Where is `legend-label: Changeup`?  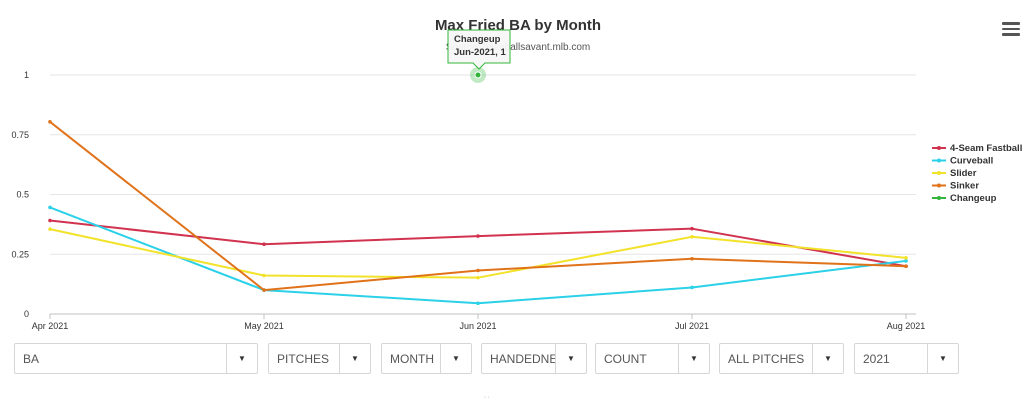
legend-label: Changeup is located at coordinates (973, 198).